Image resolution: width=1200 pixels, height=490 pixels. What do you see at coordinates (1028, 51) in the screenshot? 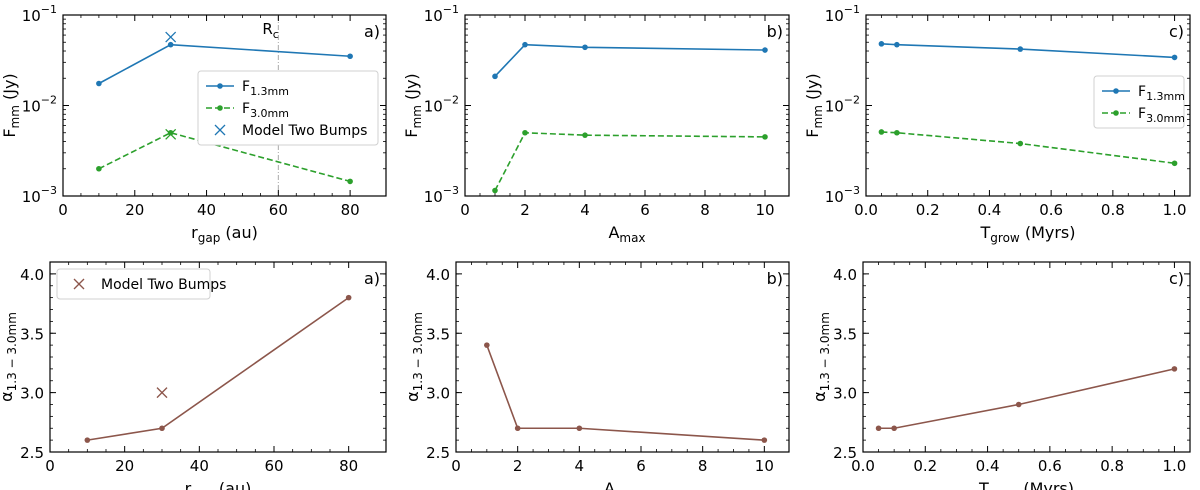
I see `series-line-f13mm` at bounding box center [1028, 51].